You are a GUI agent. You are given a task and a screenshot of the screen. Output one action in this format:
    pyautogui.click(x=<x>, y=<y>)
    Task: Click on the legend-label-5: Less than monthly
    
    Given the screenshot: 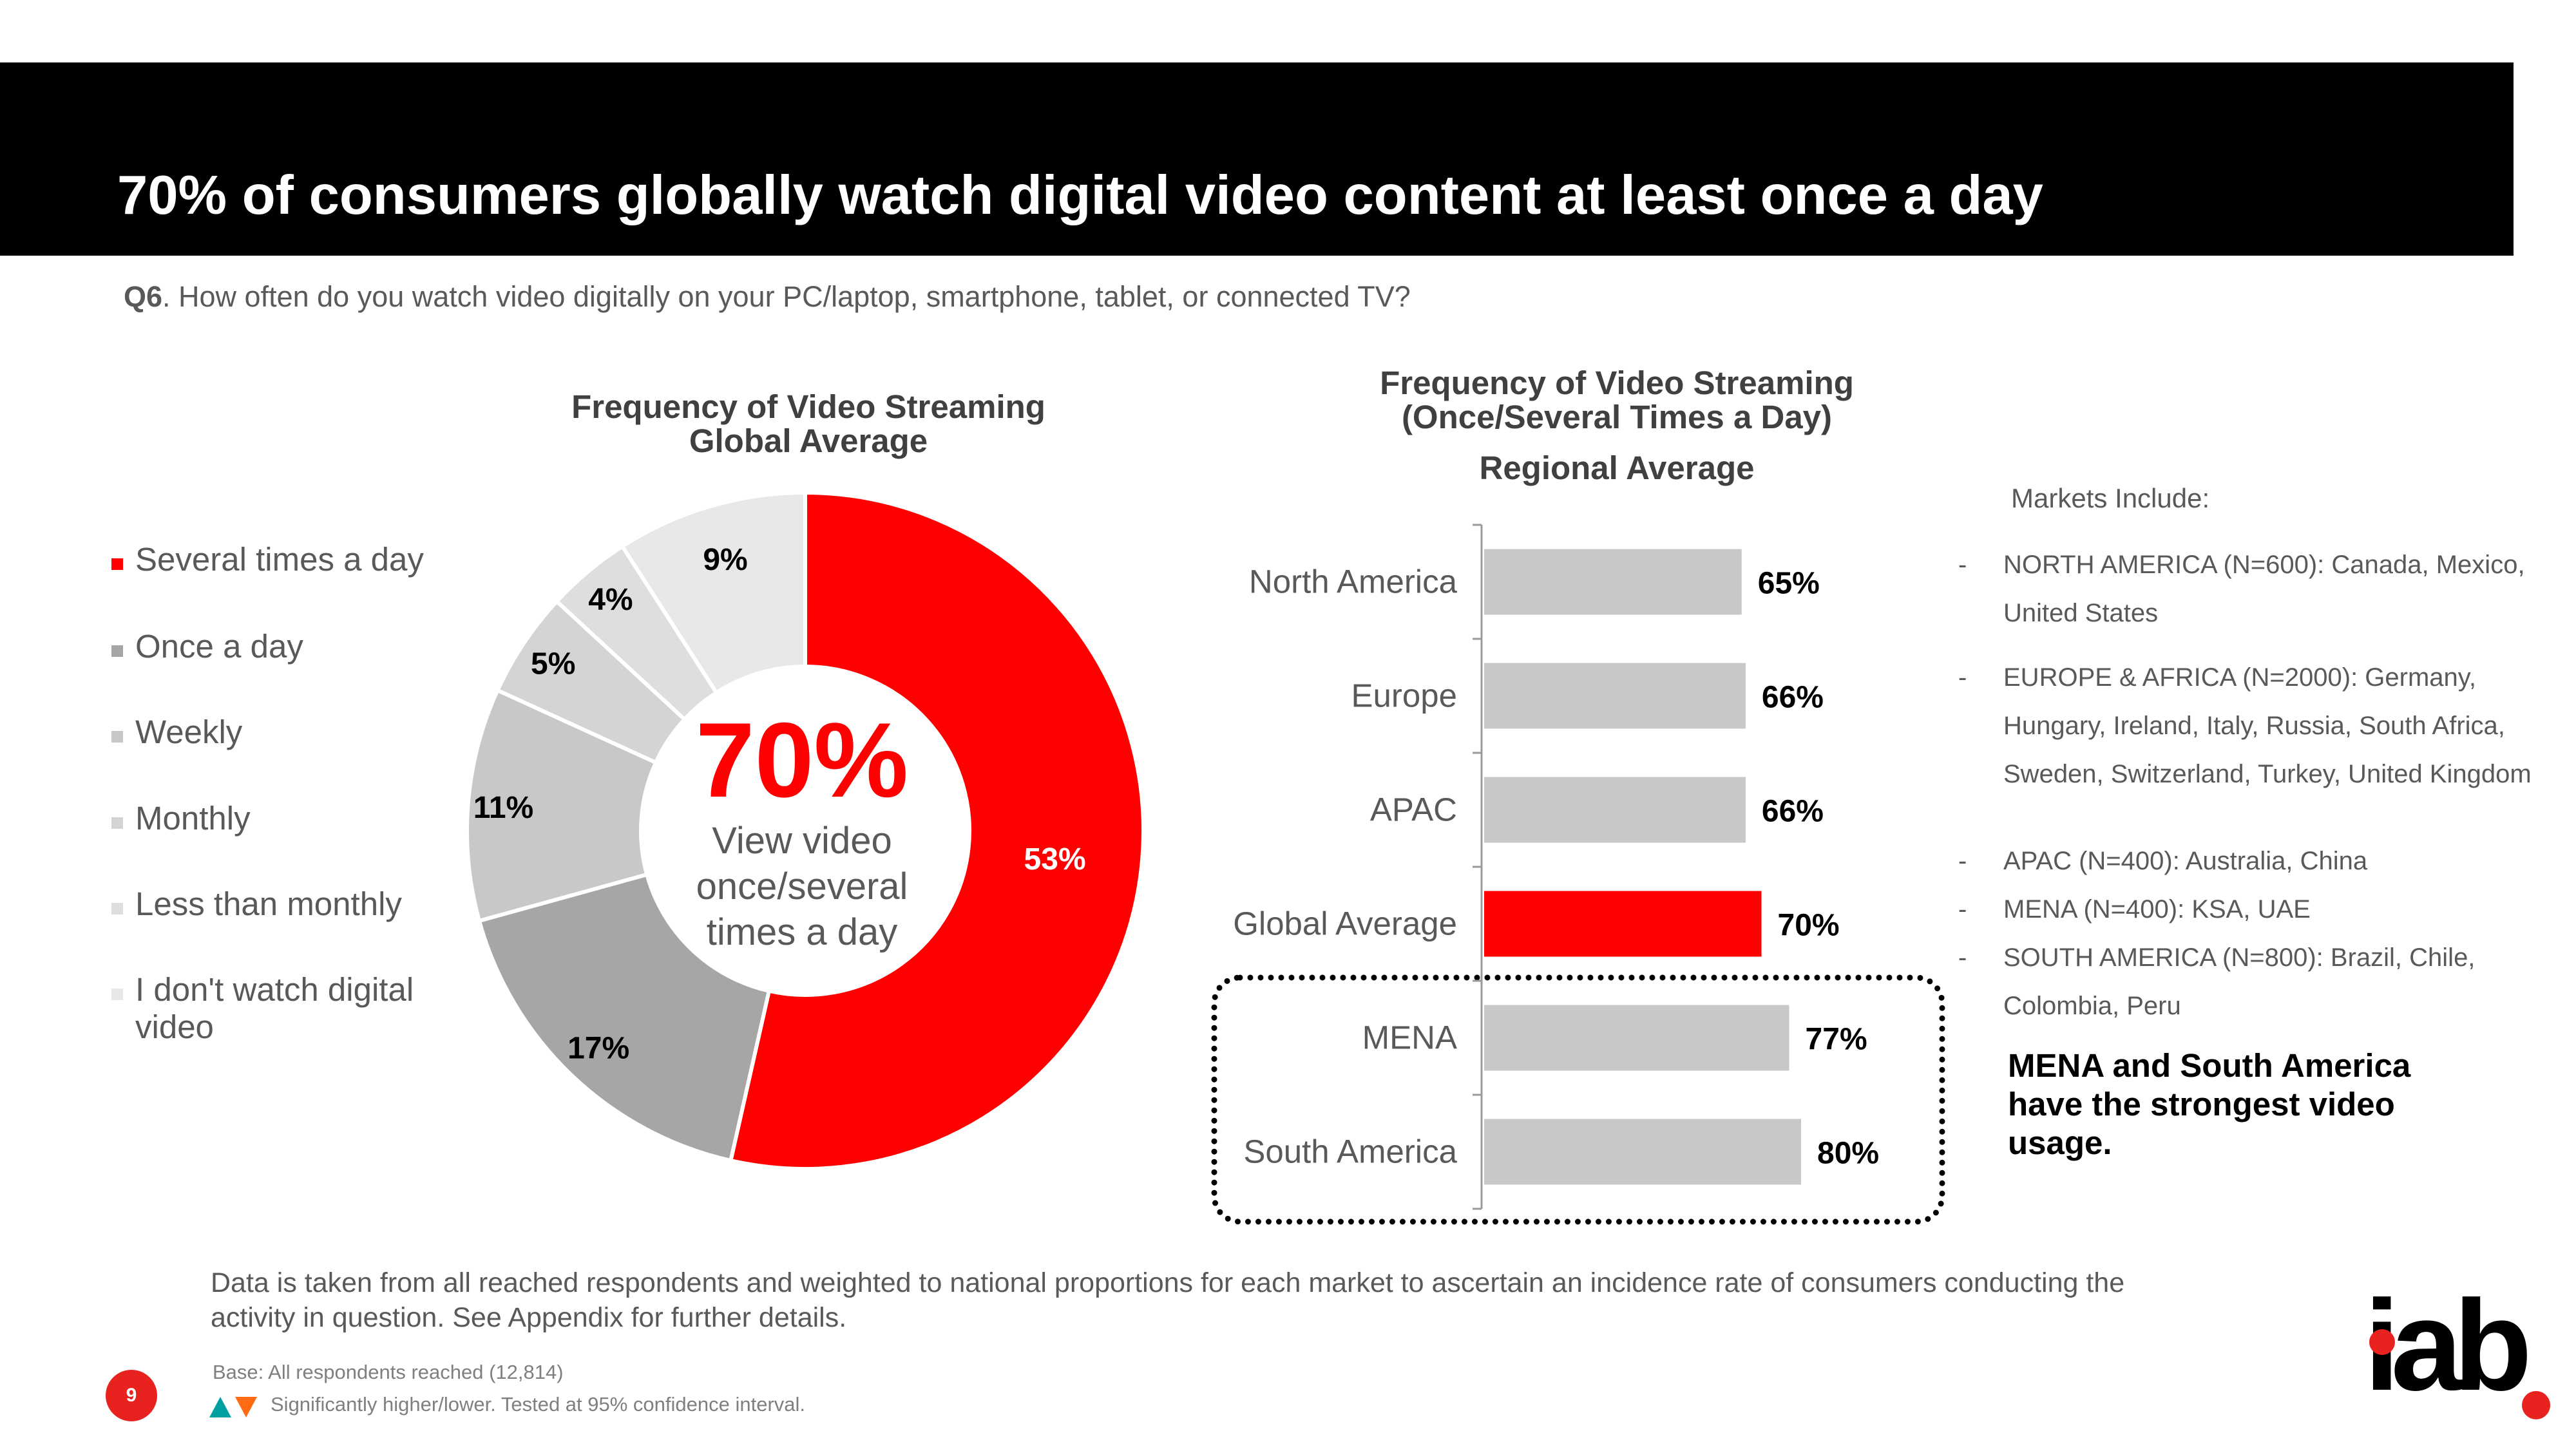 What is the action you would take?
    pyautogui.click(x=268, y=904)
    